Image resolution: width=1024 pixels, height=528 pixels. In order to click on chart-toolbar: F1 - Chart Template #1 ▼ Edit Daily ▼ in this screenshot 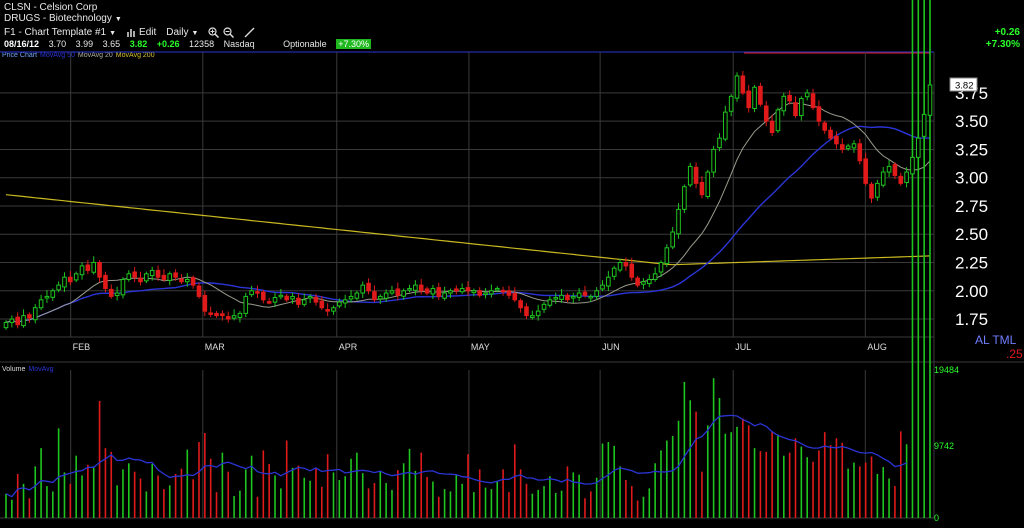, I will do `click(129, 32)`.